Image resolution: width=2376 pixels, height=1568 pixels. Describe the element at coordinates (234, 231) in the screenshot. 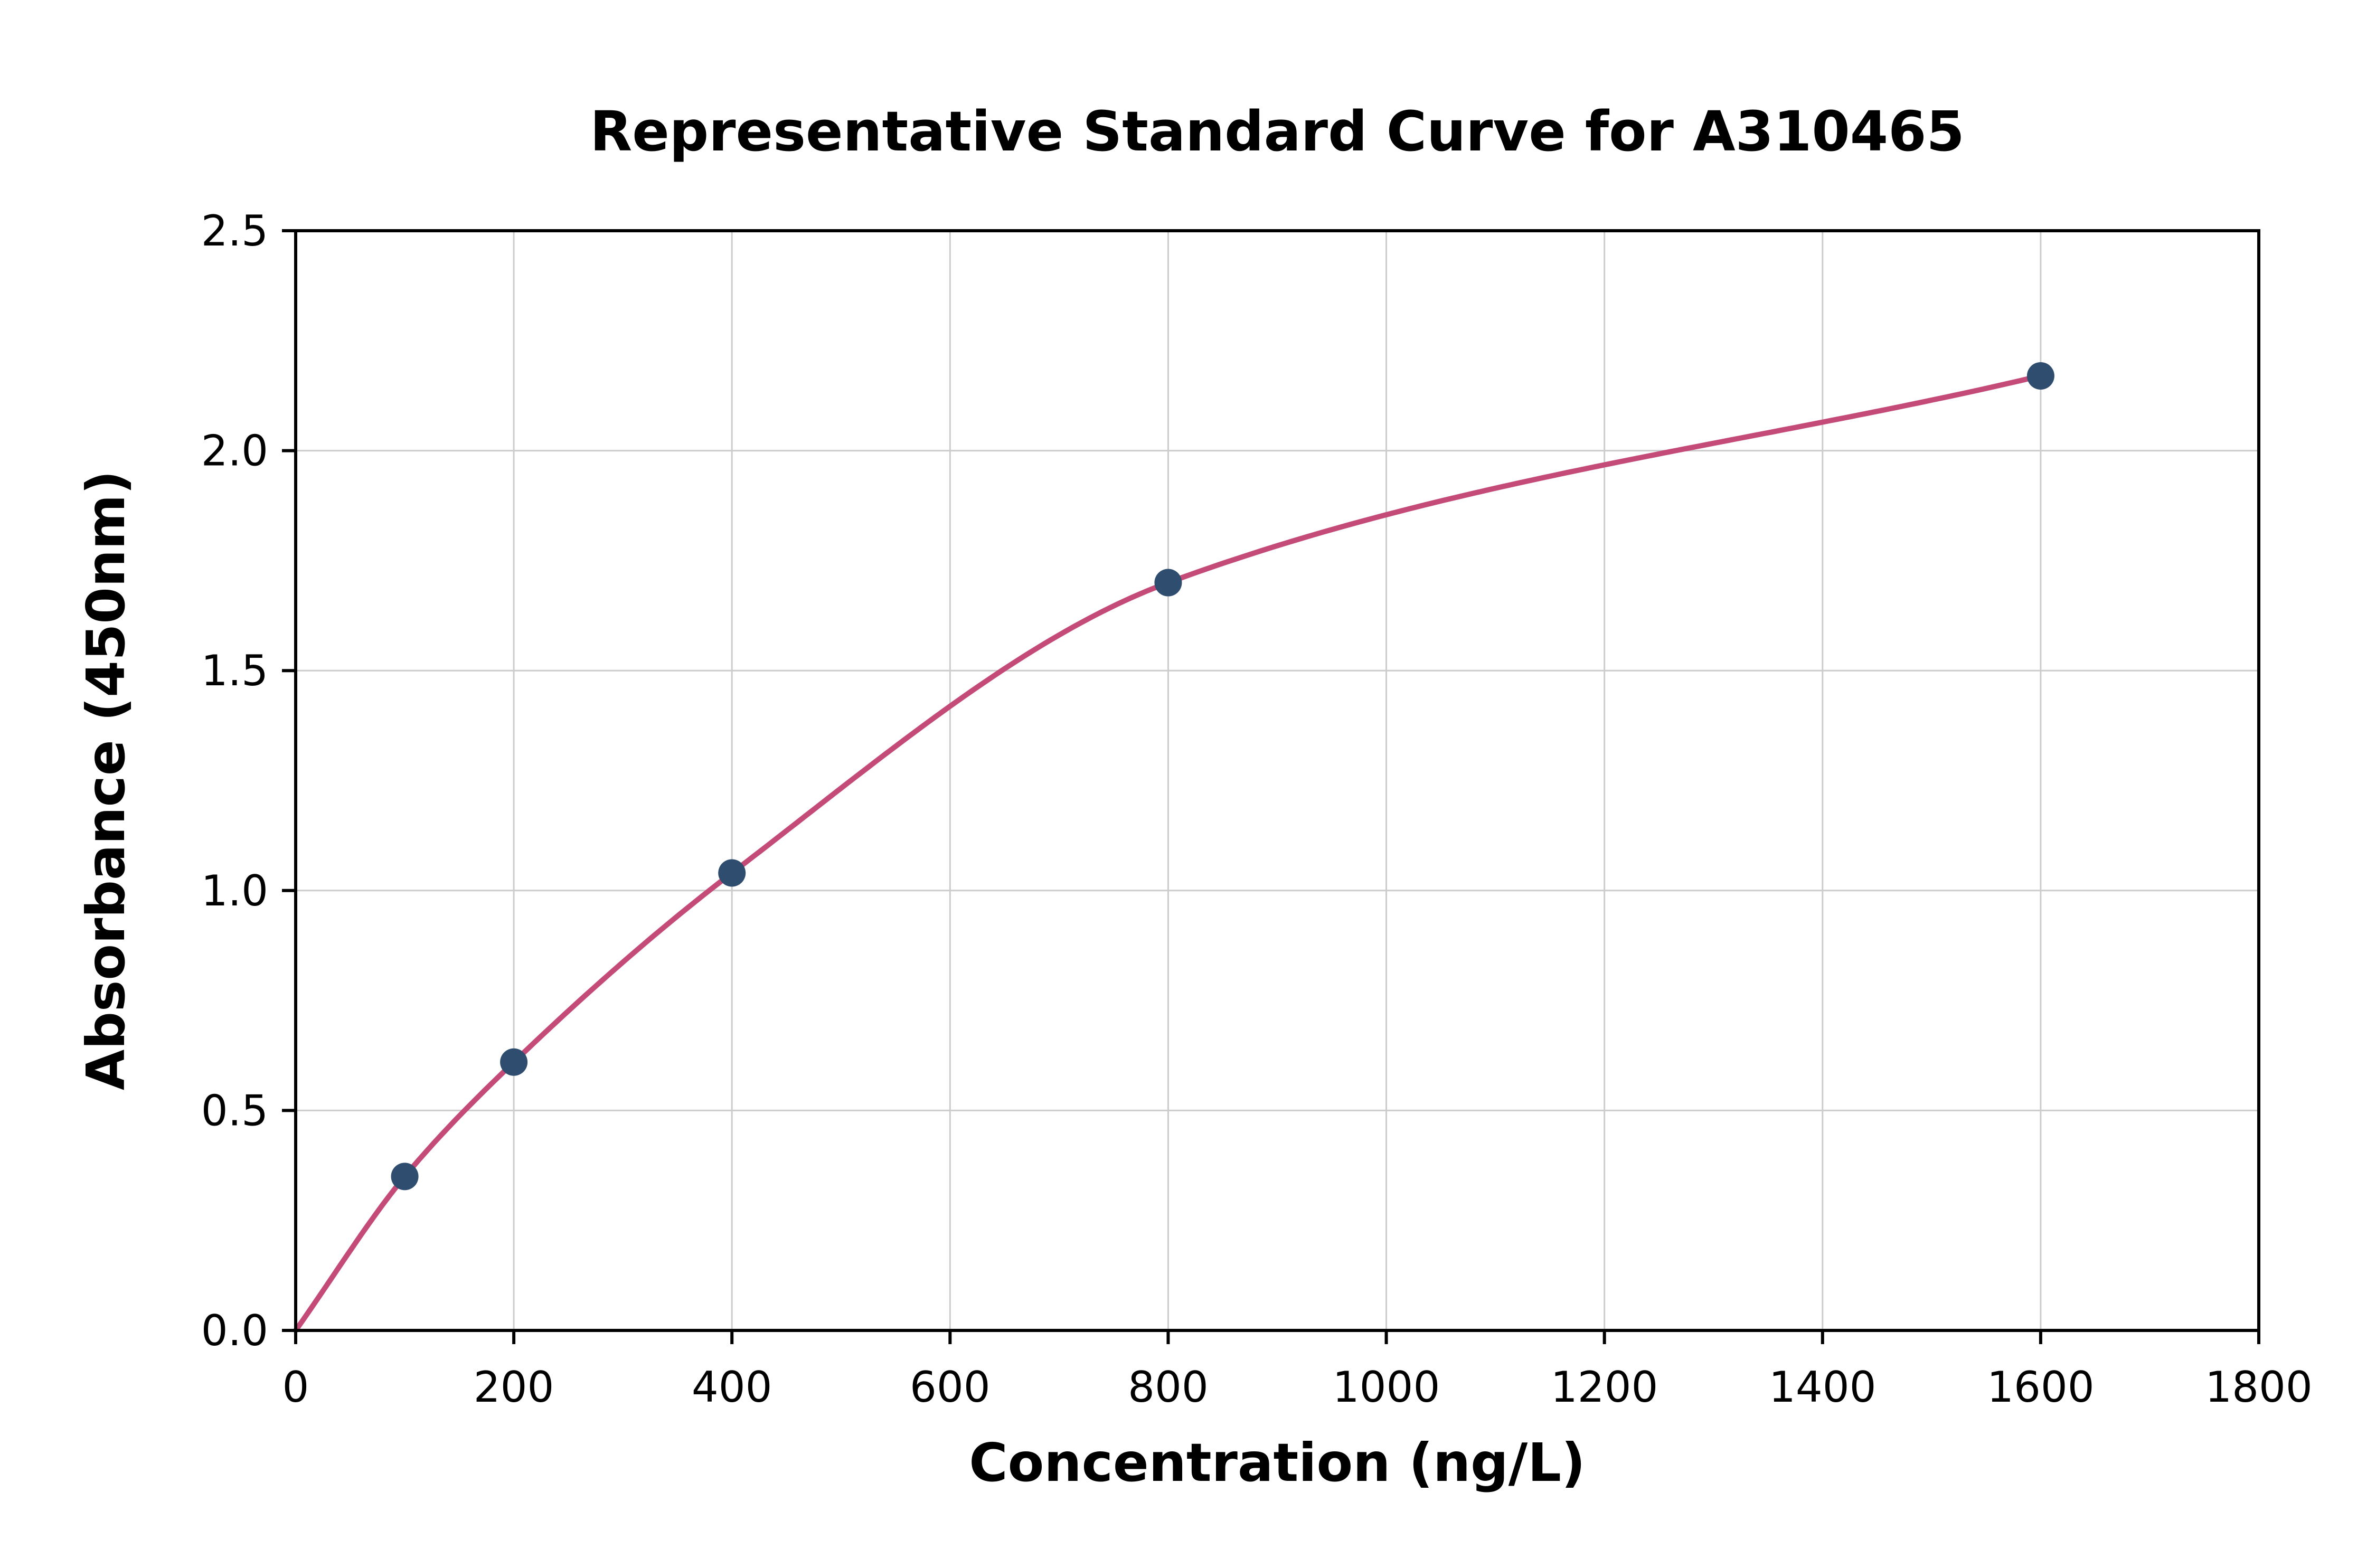

I see `y-tick-label: 2.5` at that location.